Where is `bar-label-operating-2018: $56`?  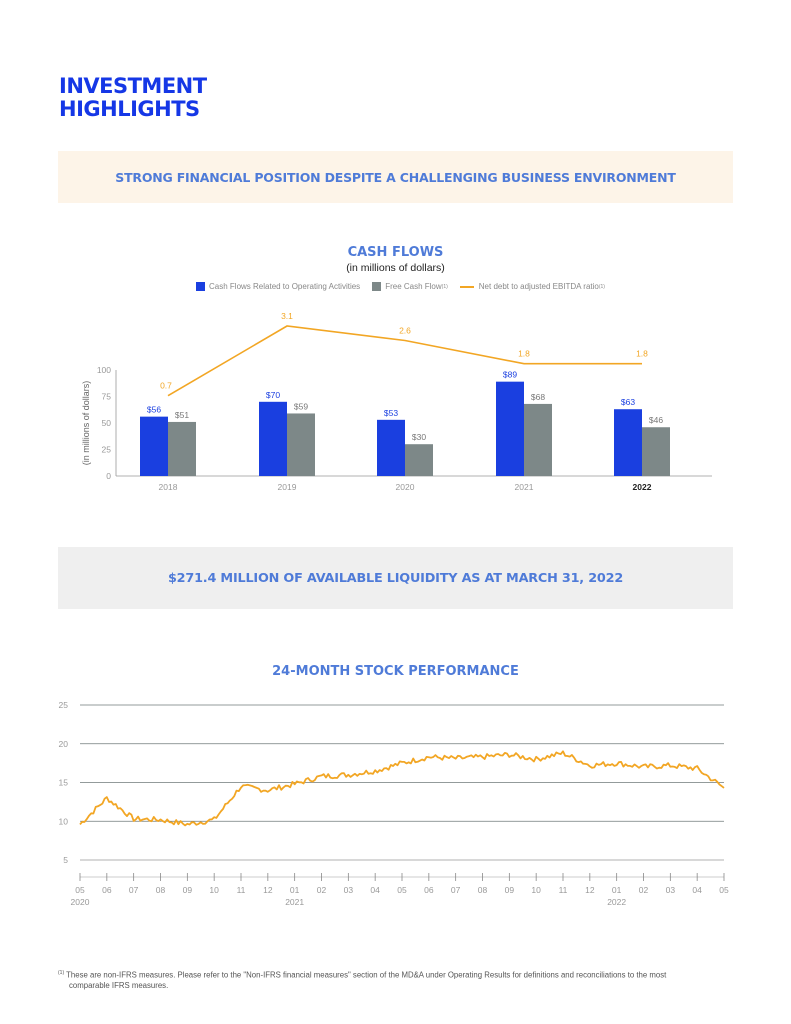 bar-label-operating-2018: $56 is located at coordinates (154, 410).